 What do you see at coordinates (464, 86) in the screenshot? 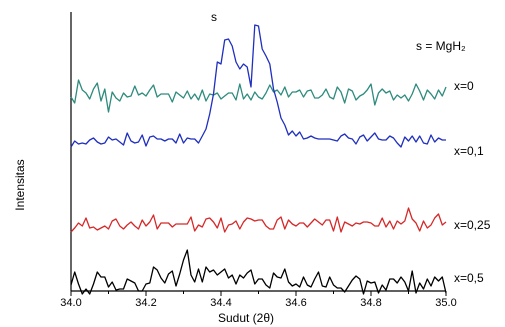
I see `series-label-x-0: x=0` at bounding box center [464, 86].